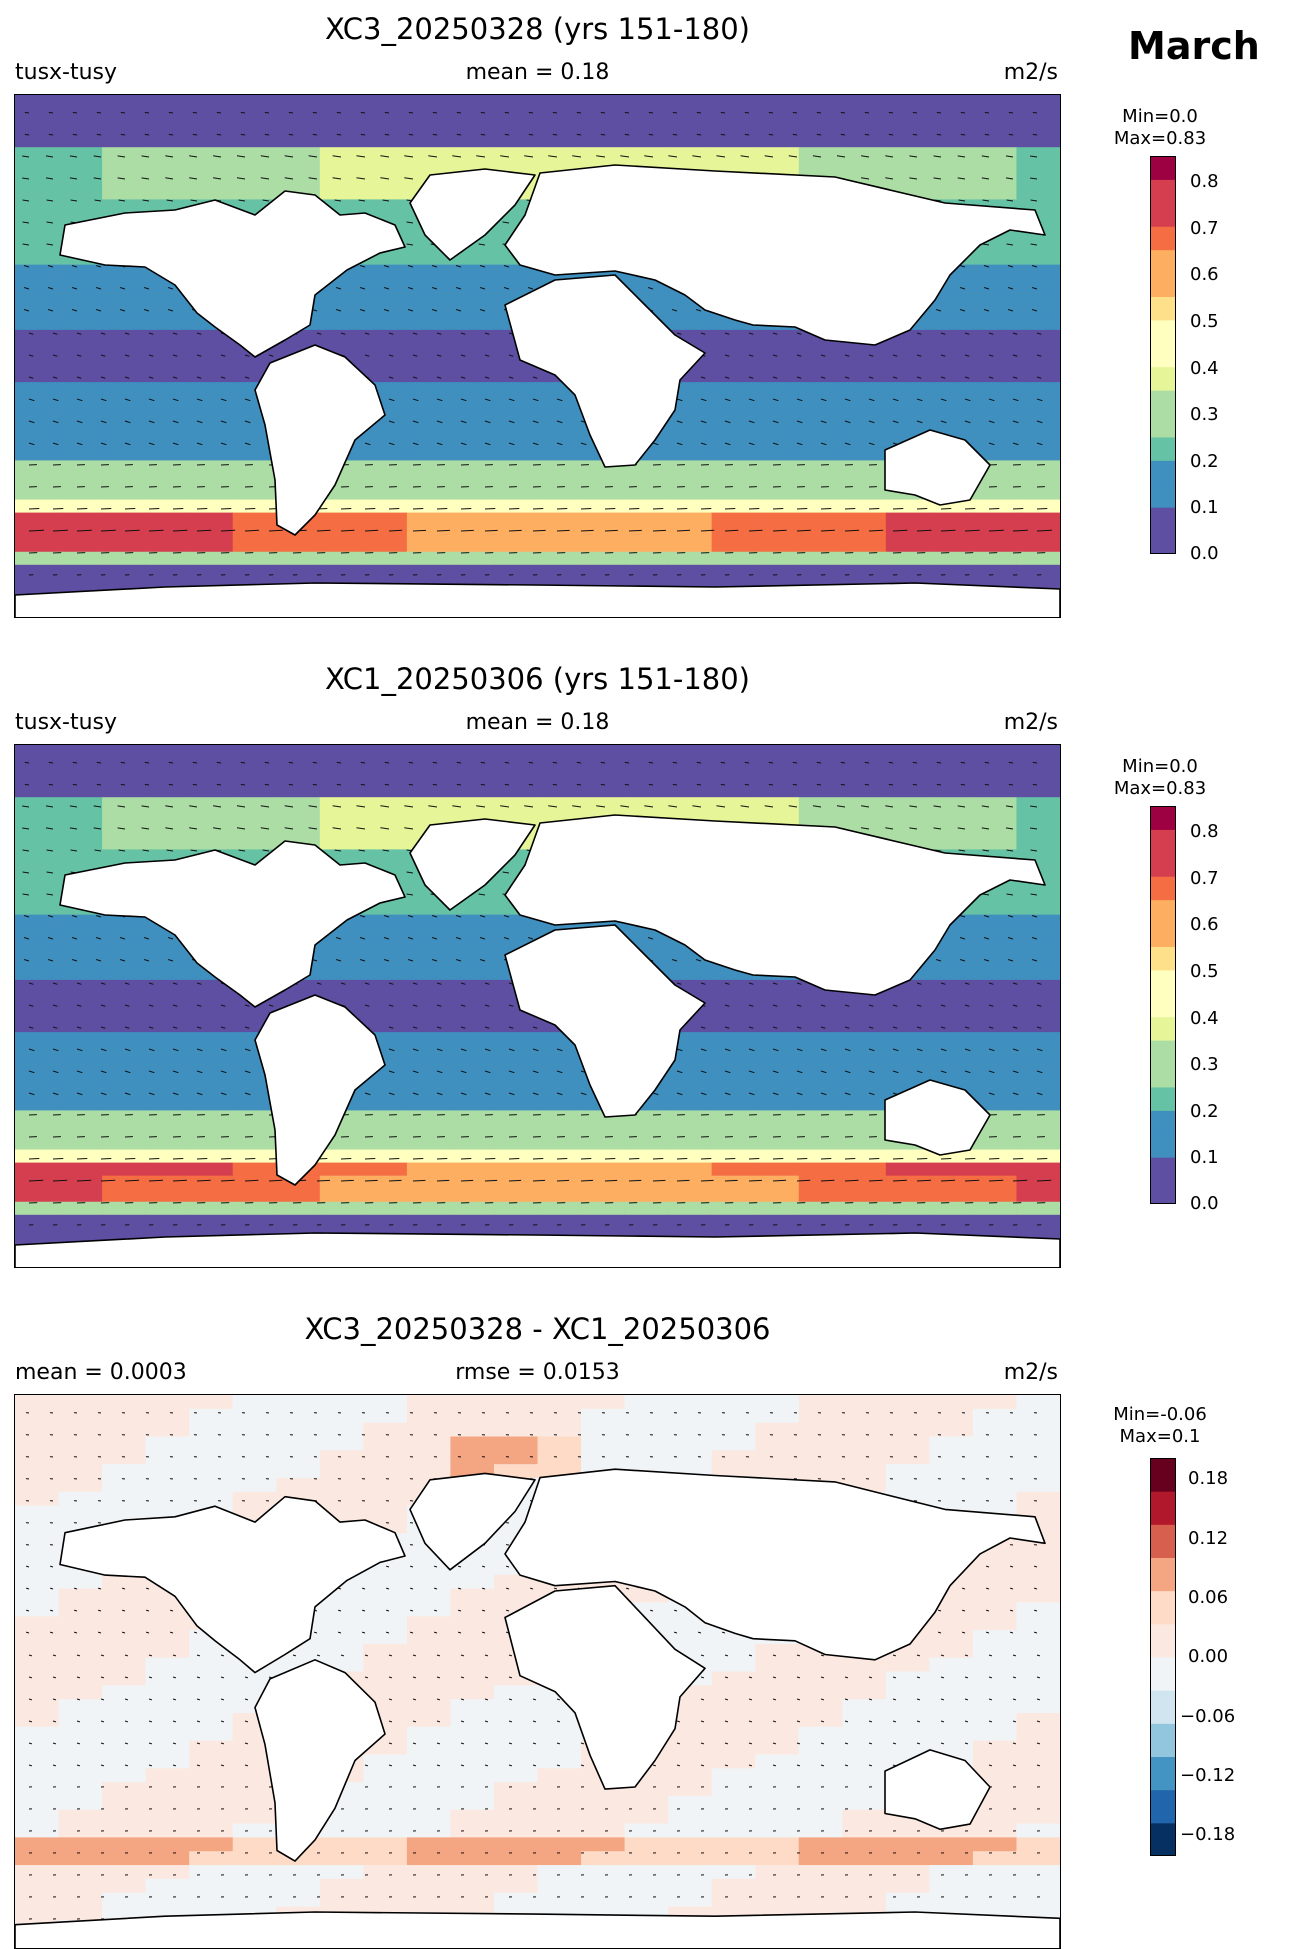 This screenshot has height=1949, width=1292. What do you see at coordinates (537, 600) in the screenshot?
I see `continent-antarctica` at bounding box center [537, 600].